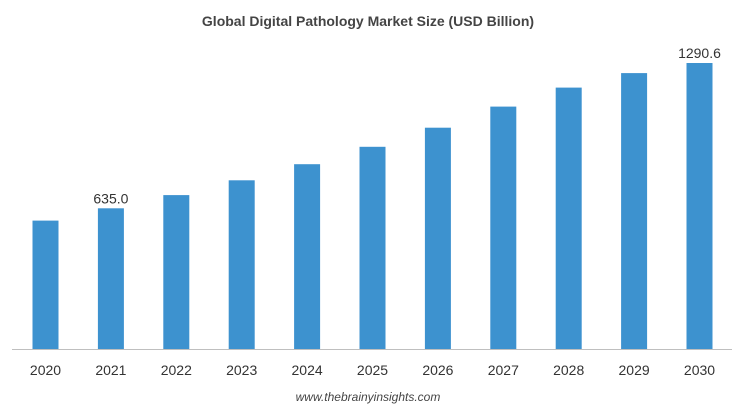 Image resolution: width=736 pixels, height=413 pixels. I want to click on bar-2025, so click(372, 247).